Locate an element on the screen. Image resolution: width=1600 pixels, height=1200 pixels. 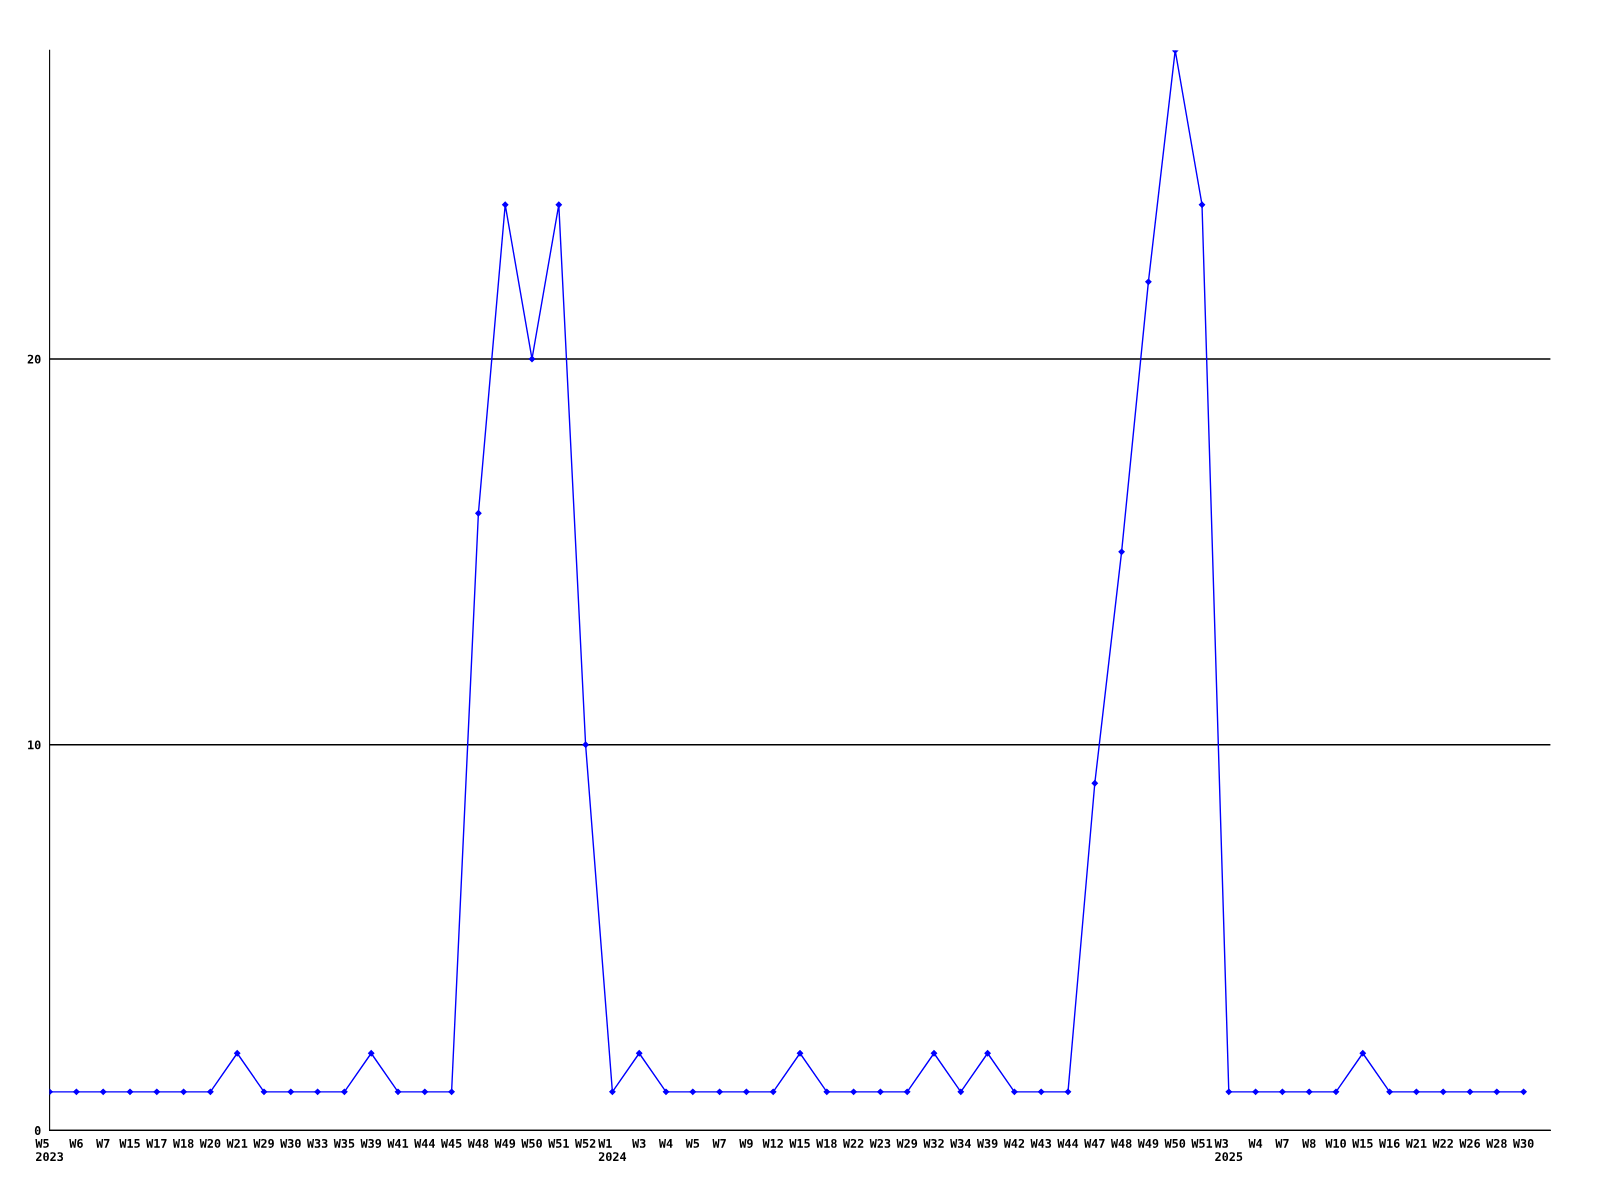
x-tick-label: W34 is located at coordinates (960, 1143).